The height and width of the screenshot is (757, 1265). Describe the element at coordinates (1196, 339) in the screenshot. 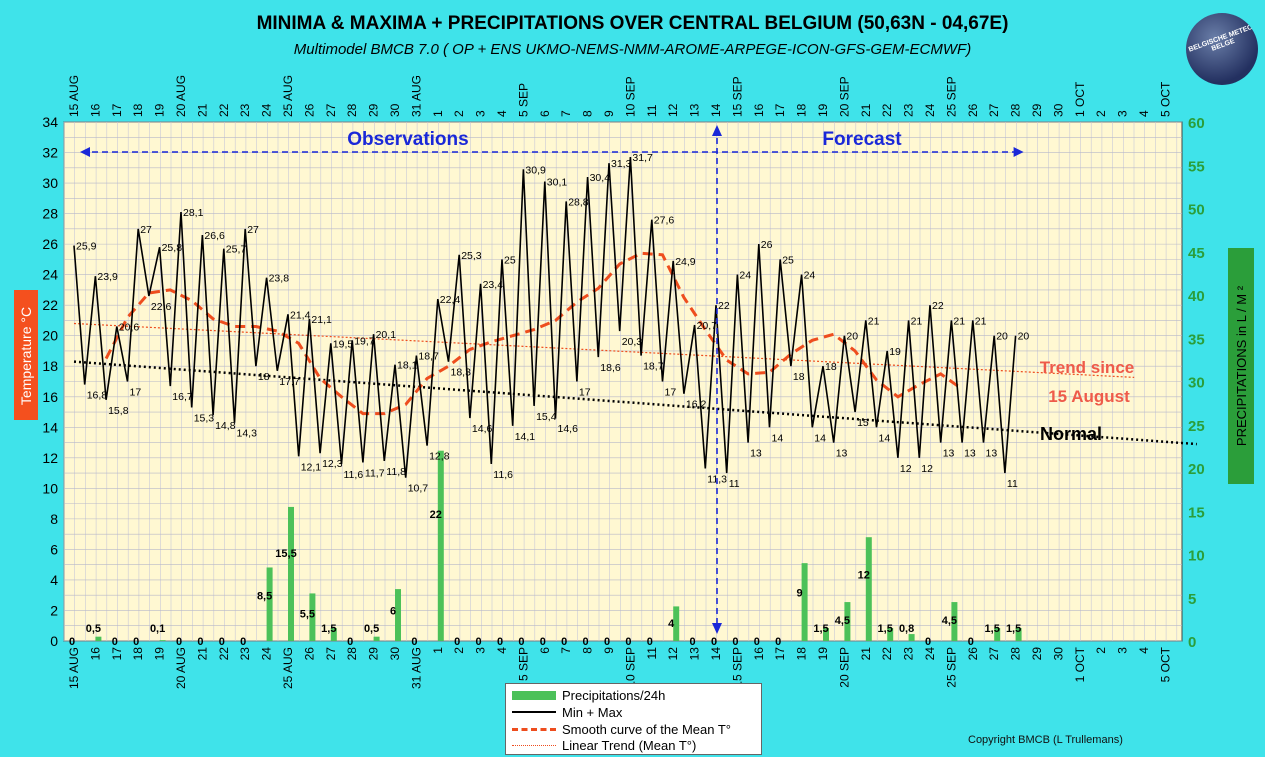

I see `y-right-tick-label: 35` at that location.